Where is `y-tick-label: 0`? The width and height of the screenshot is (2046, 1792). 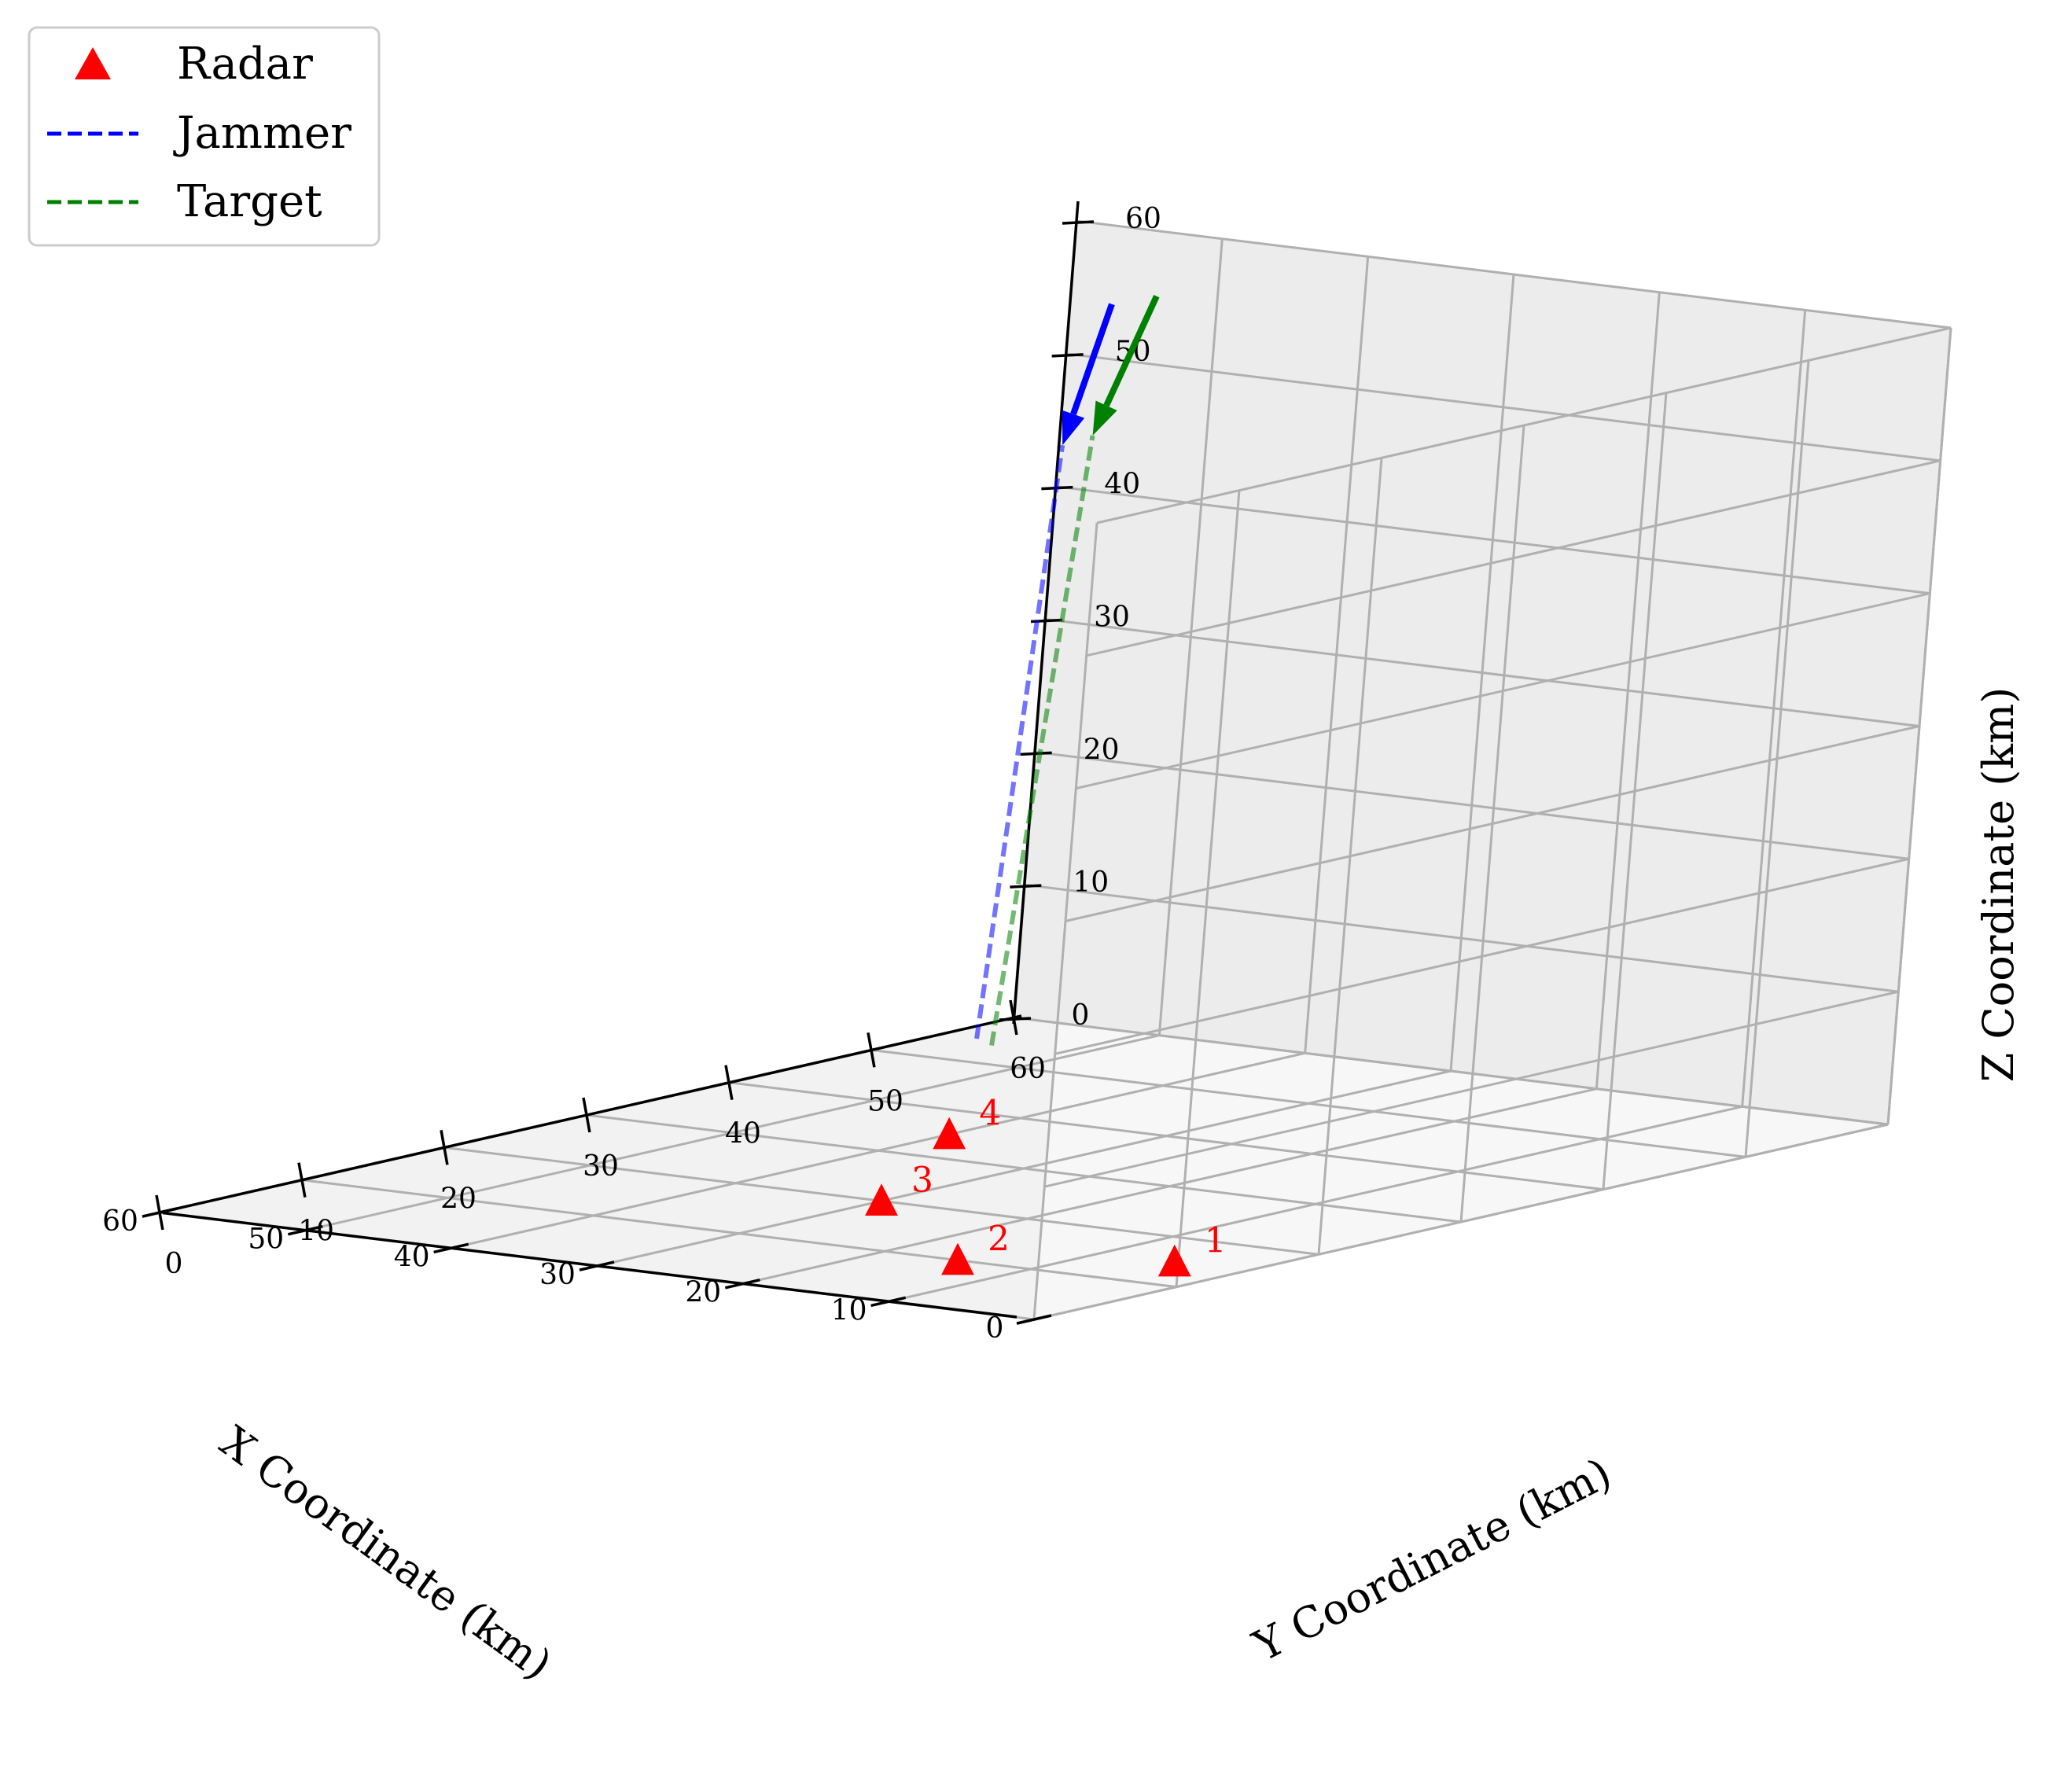
y-tick-label: 0 is located at coordinates (174, 1264).